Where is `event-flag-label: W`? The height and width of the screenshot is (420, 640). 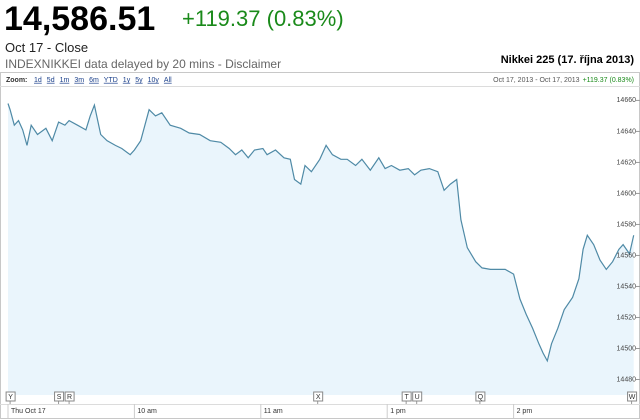
event-flag-label: W is located at coordinates (632, 397).